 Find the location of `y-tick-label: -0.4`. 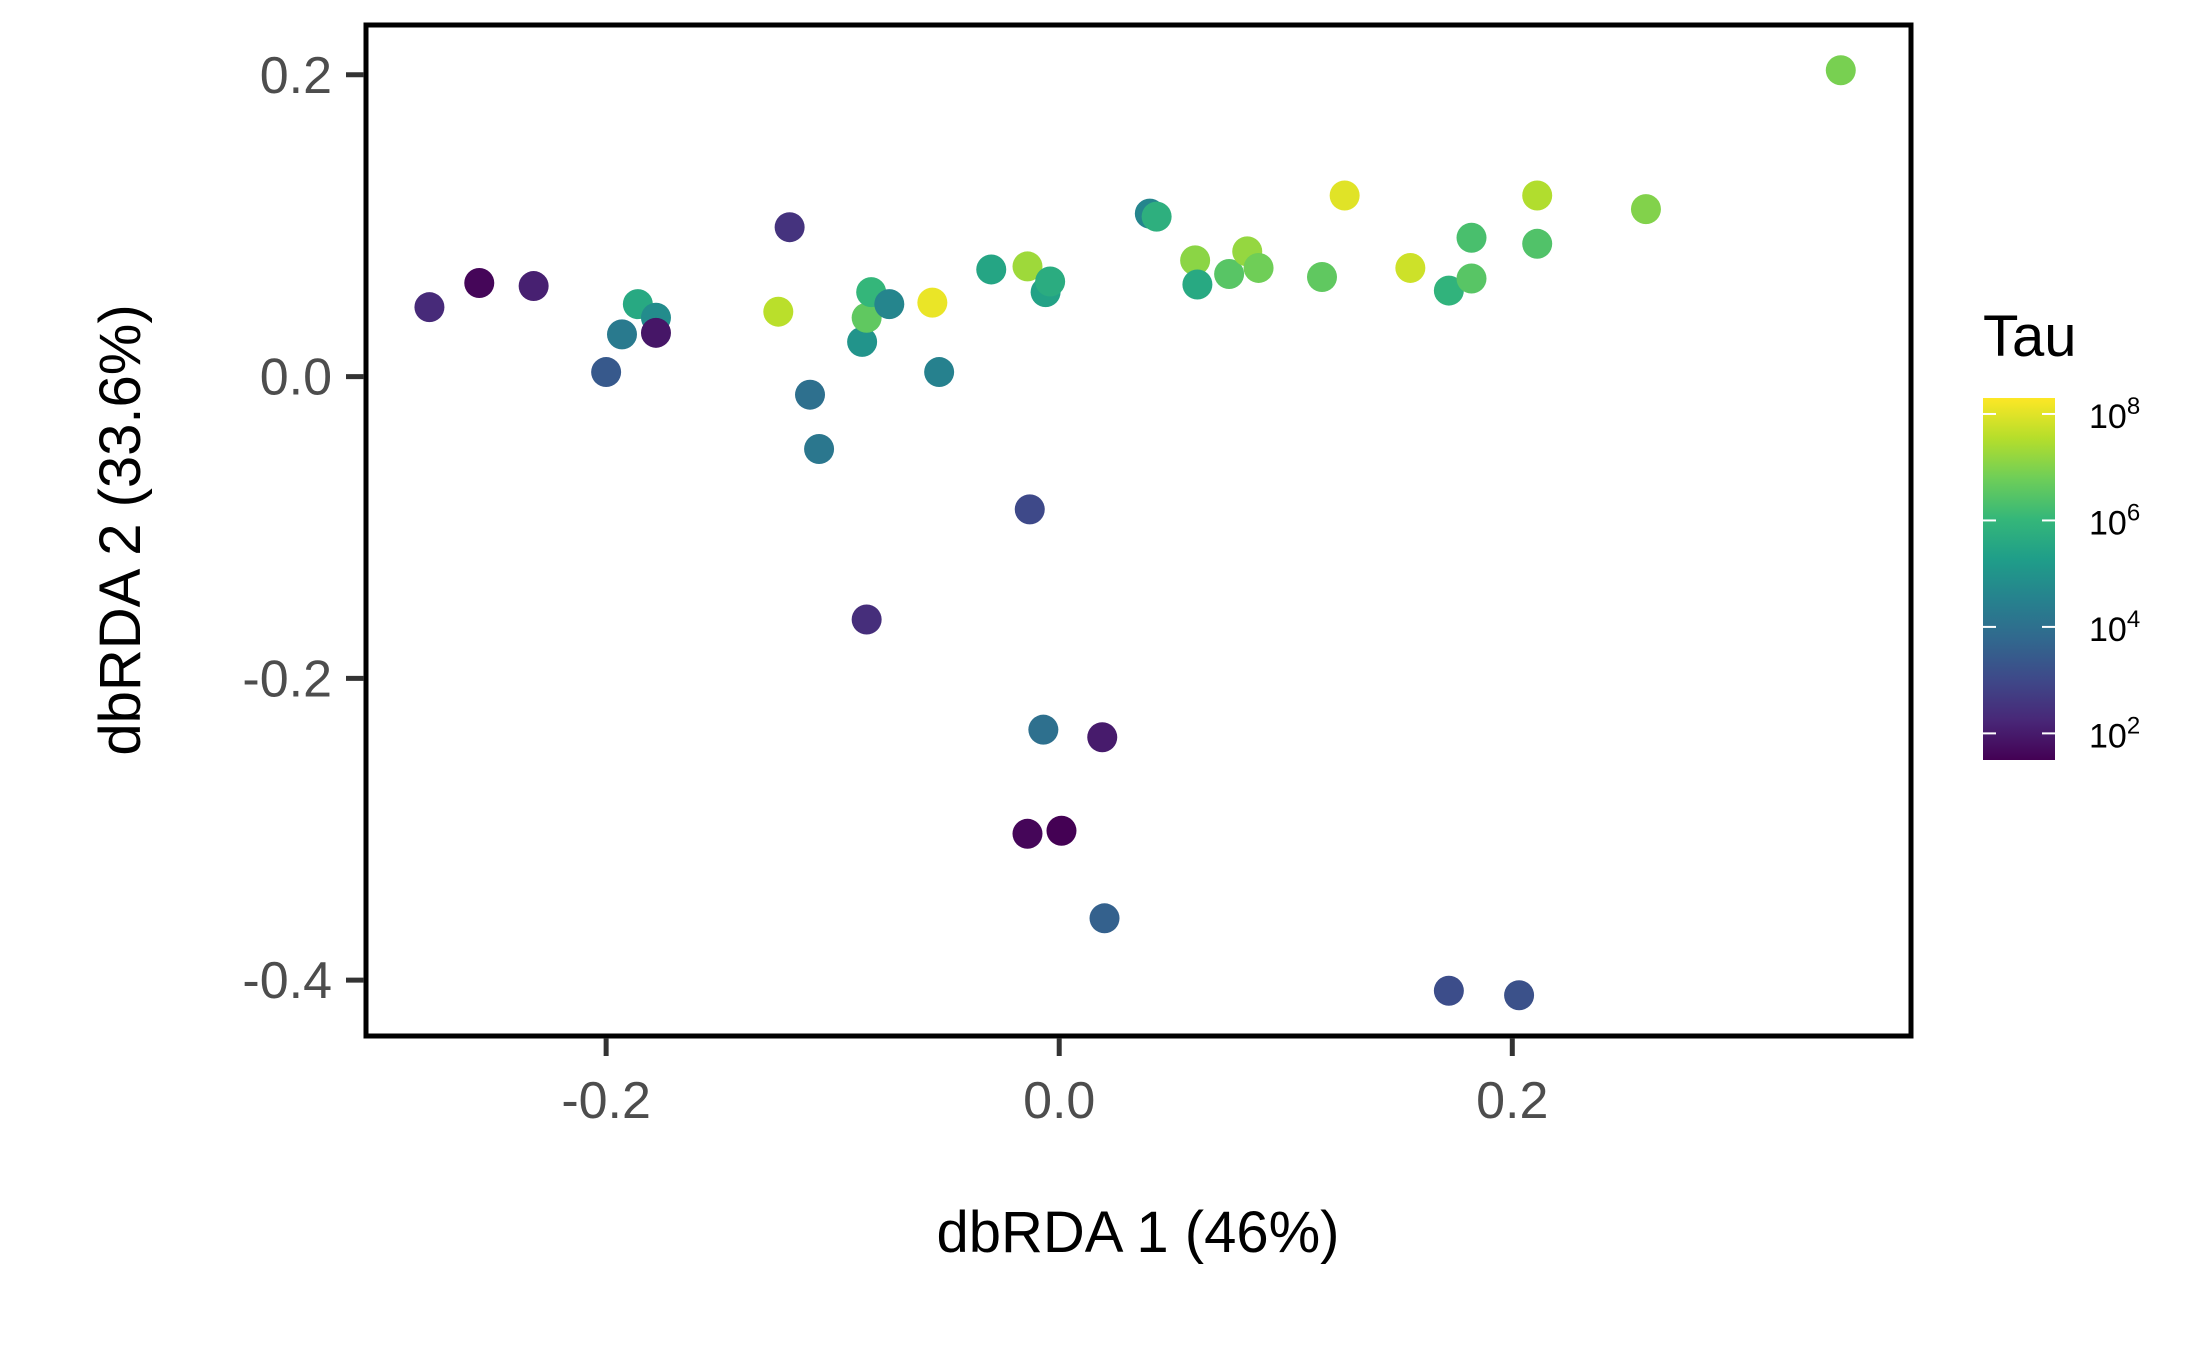

y-tick-label: -0.4 is located at coordinates (287, 981).